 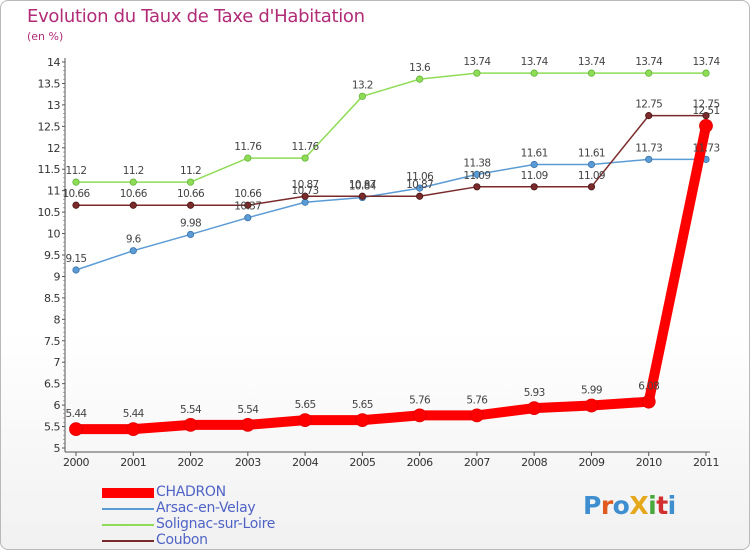 What do you see at coordinates (49, 126) in the screenshot?
I see `y-tick-label: 12.5` at bounding box center [49, 126].